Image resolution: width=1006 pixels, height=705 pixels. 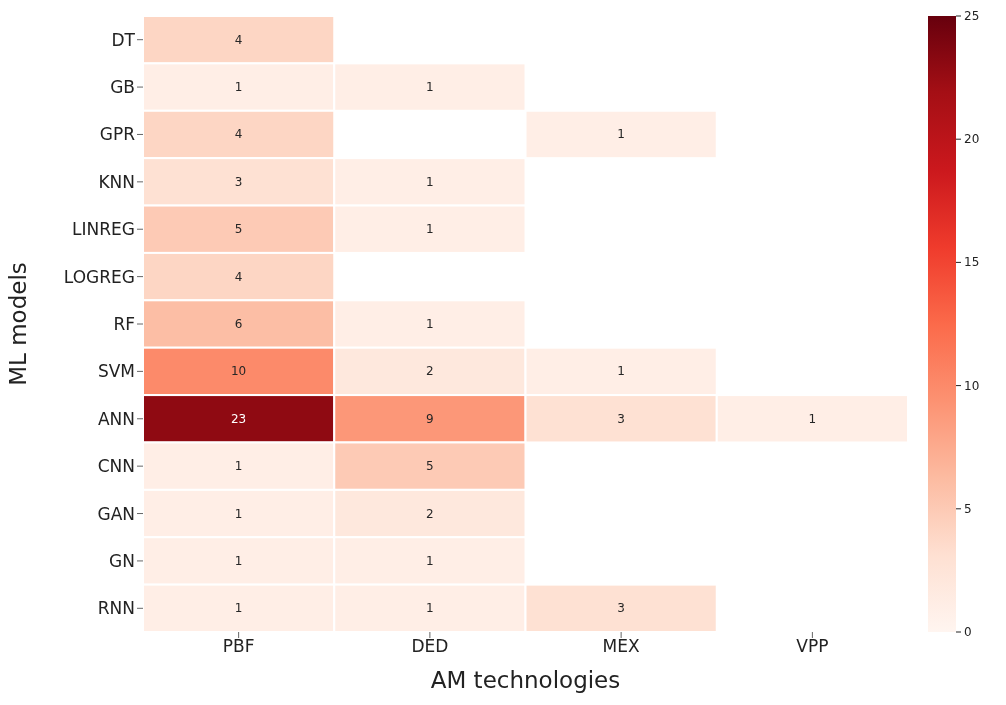 I want to click on y-tick-label: CNN, so click(x=116, y=466).